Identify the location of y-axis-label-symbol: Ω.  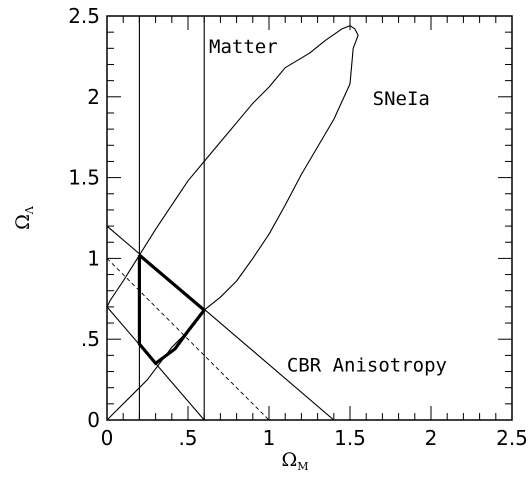
(23, 222).